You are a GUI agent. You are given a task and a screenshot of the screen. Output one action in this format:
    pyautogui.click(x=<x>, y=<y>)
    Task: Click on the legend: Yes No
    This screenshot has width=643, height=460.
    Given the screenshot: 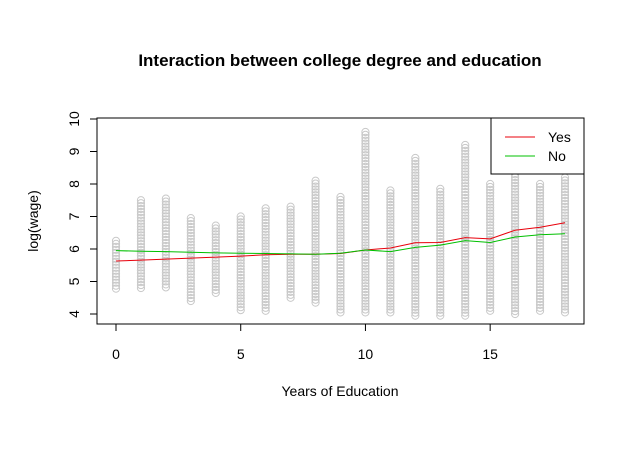 What is the action you would take?
    pyautogui.click(x=537, y=146)
    